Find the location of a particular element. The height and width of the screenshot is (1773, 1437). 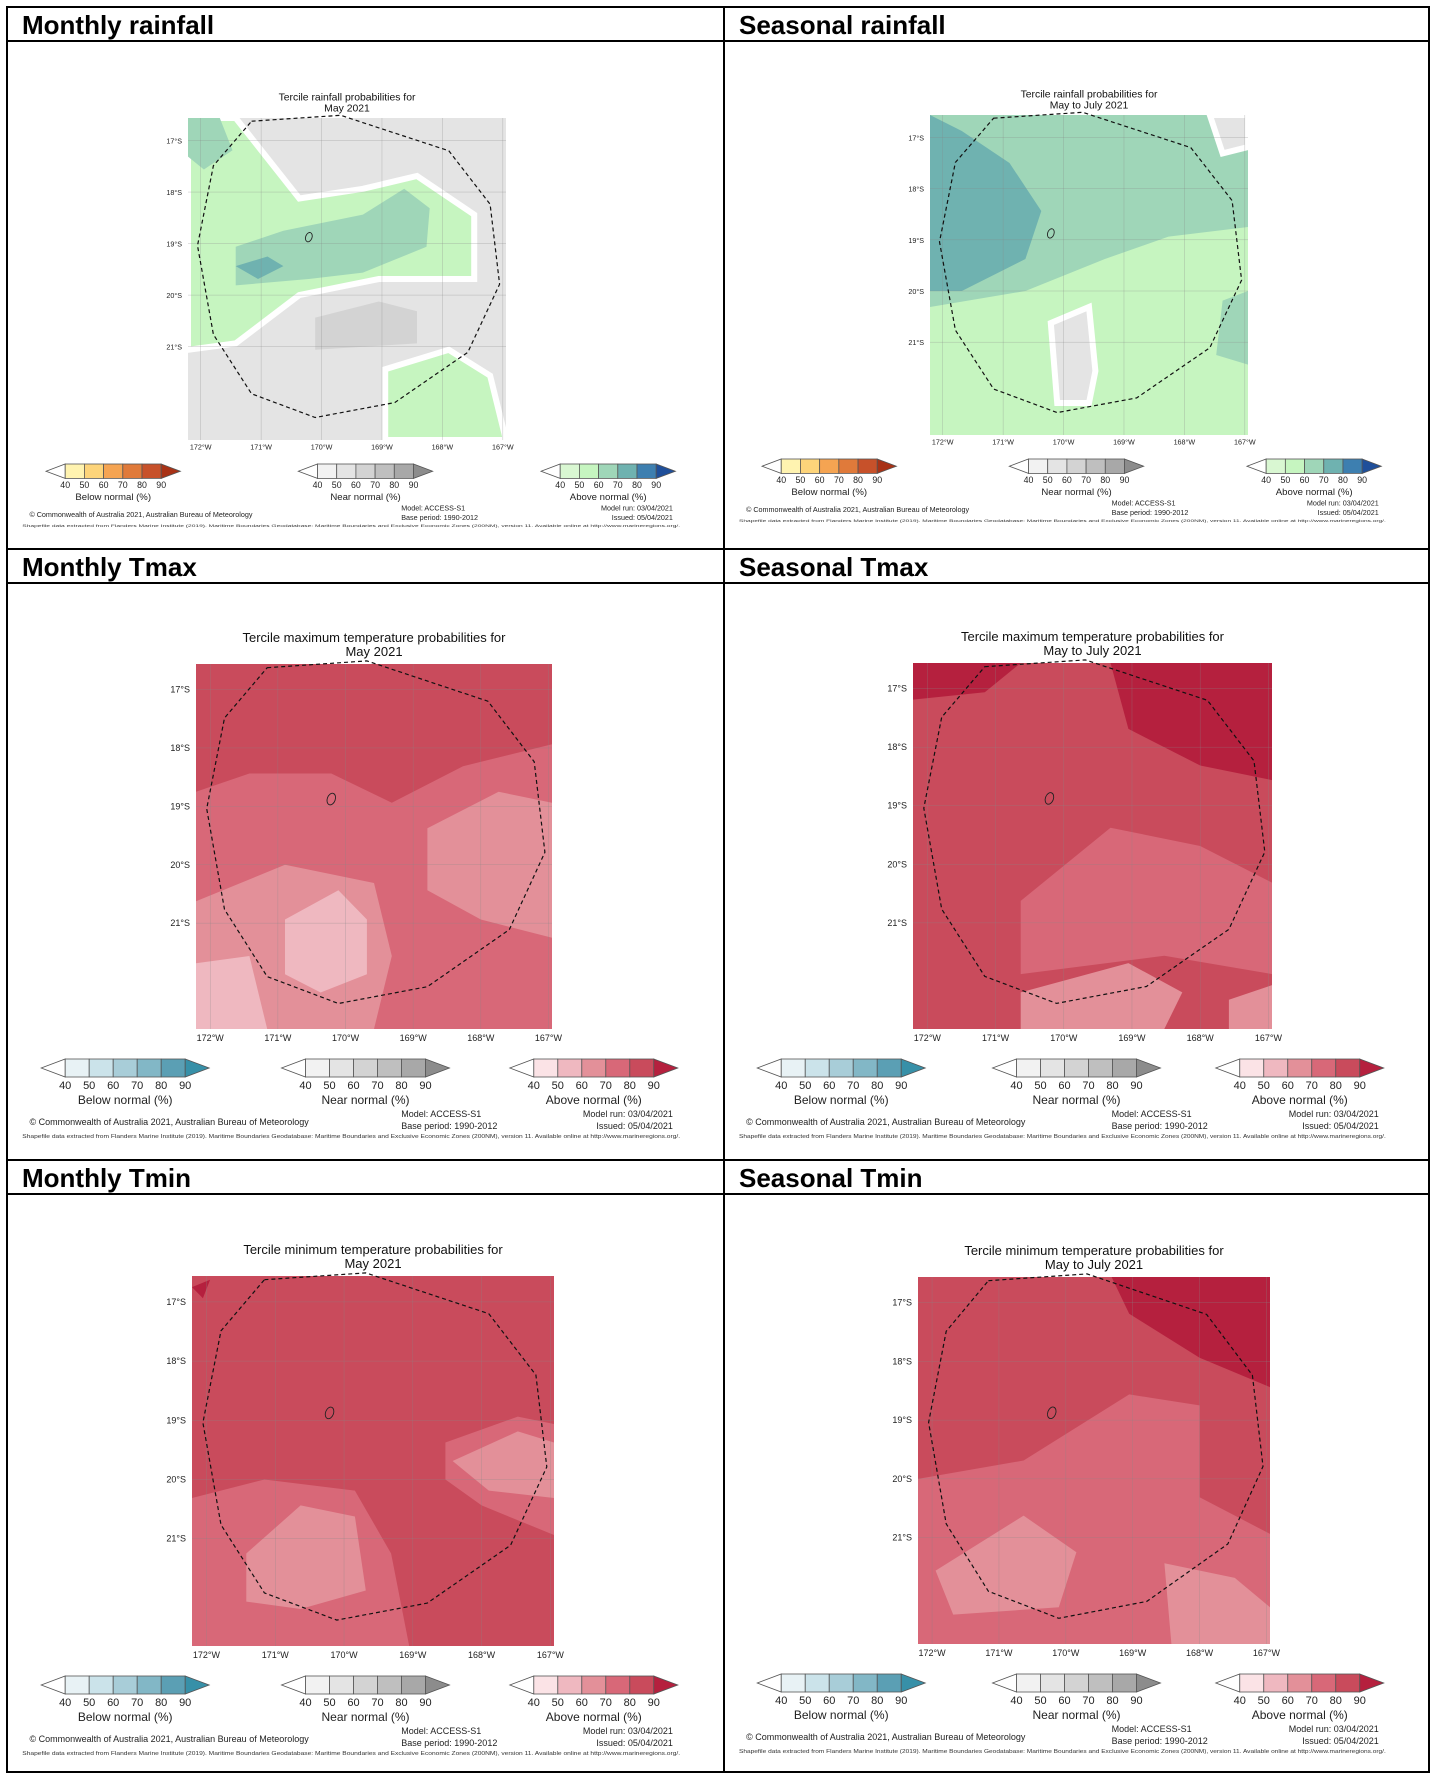

colorbar-title: Above normal (%) is located at coordinates (1314, 492).